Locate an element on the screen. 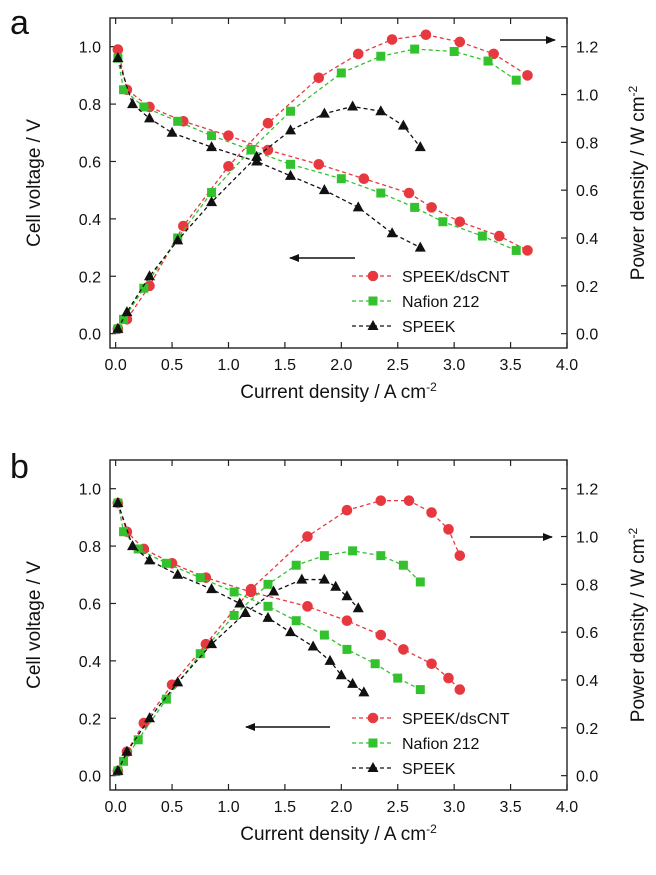 The height and width of the screenshot is (875, 656). x-tick-label: 2.5 is located at coordinates (398, 365).